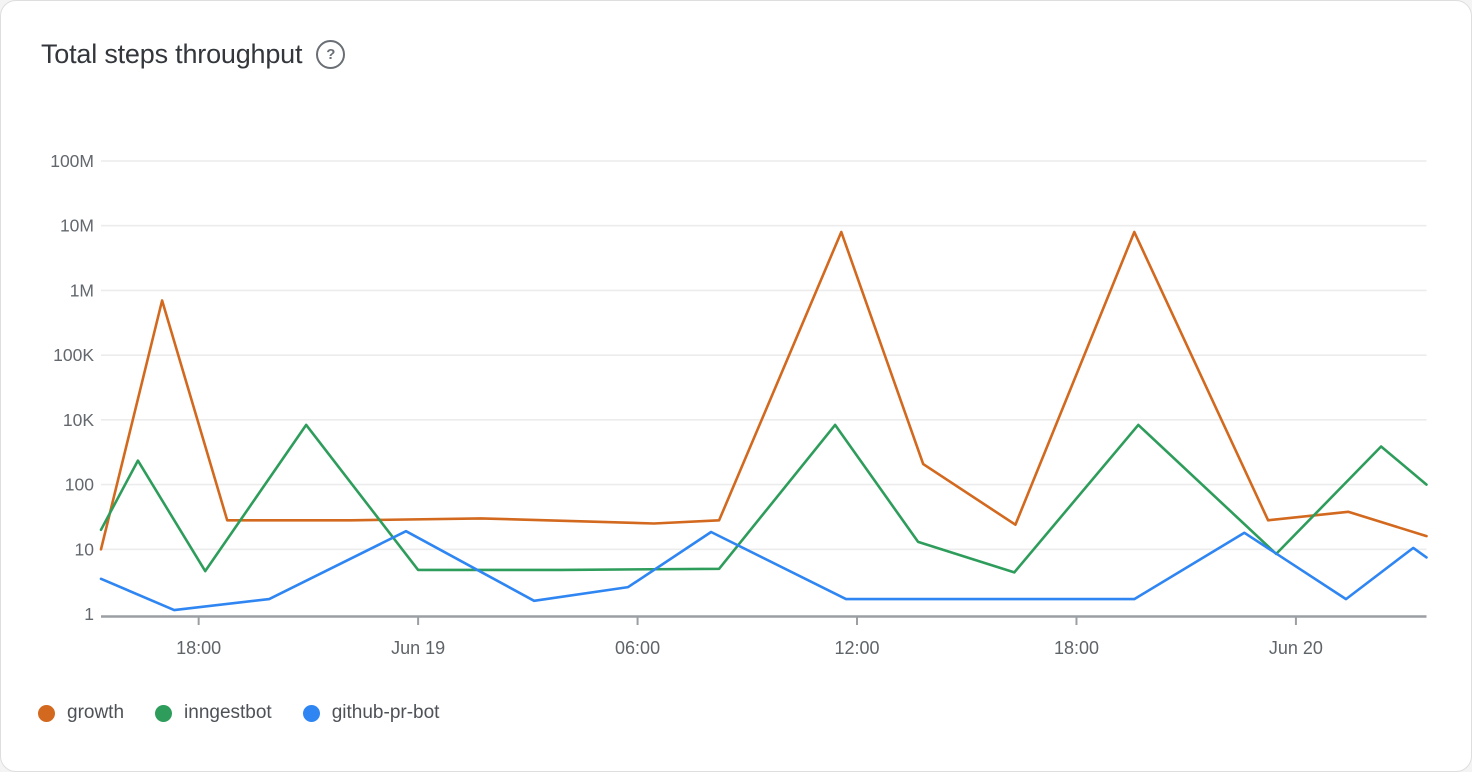 The height and width of the screenshot is (772, 1472). What do you see at coordinates (172, 54) in the screenshot?
I see `page-title: Total steps throughput` at bounding box center [172, 54].